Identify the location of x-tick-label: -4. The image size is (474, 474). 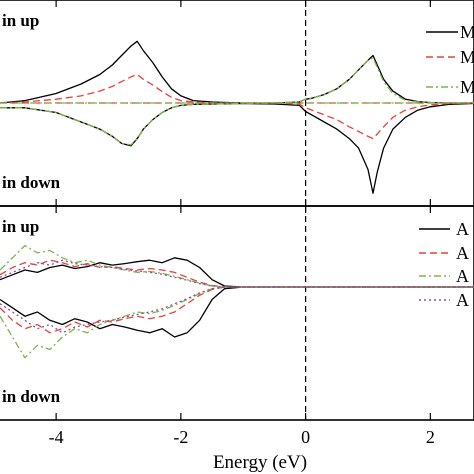
(56, 437).